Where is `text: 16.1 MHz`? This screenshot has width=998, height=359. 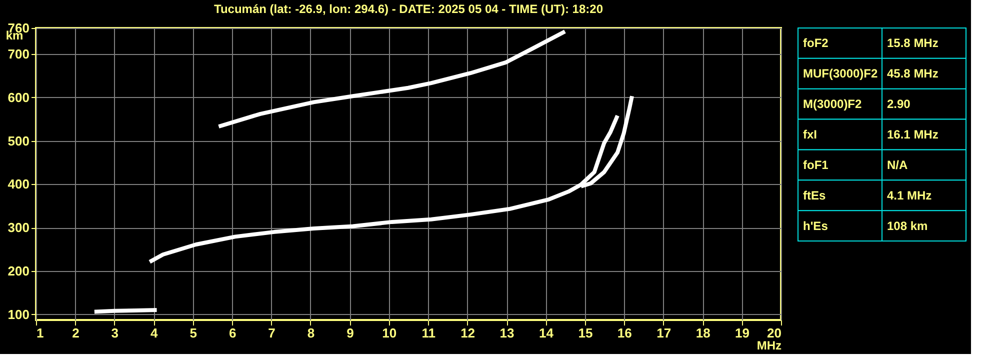
text: 16.1 MHz is located at coordinates (912, 135).